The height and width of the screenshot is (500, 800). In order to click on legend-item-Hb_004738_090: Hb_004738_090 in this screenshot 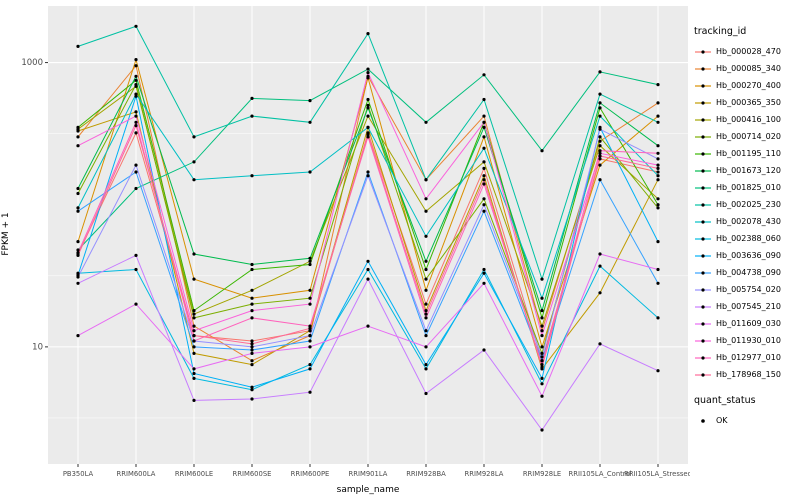, I will do `click(747, 272)`.